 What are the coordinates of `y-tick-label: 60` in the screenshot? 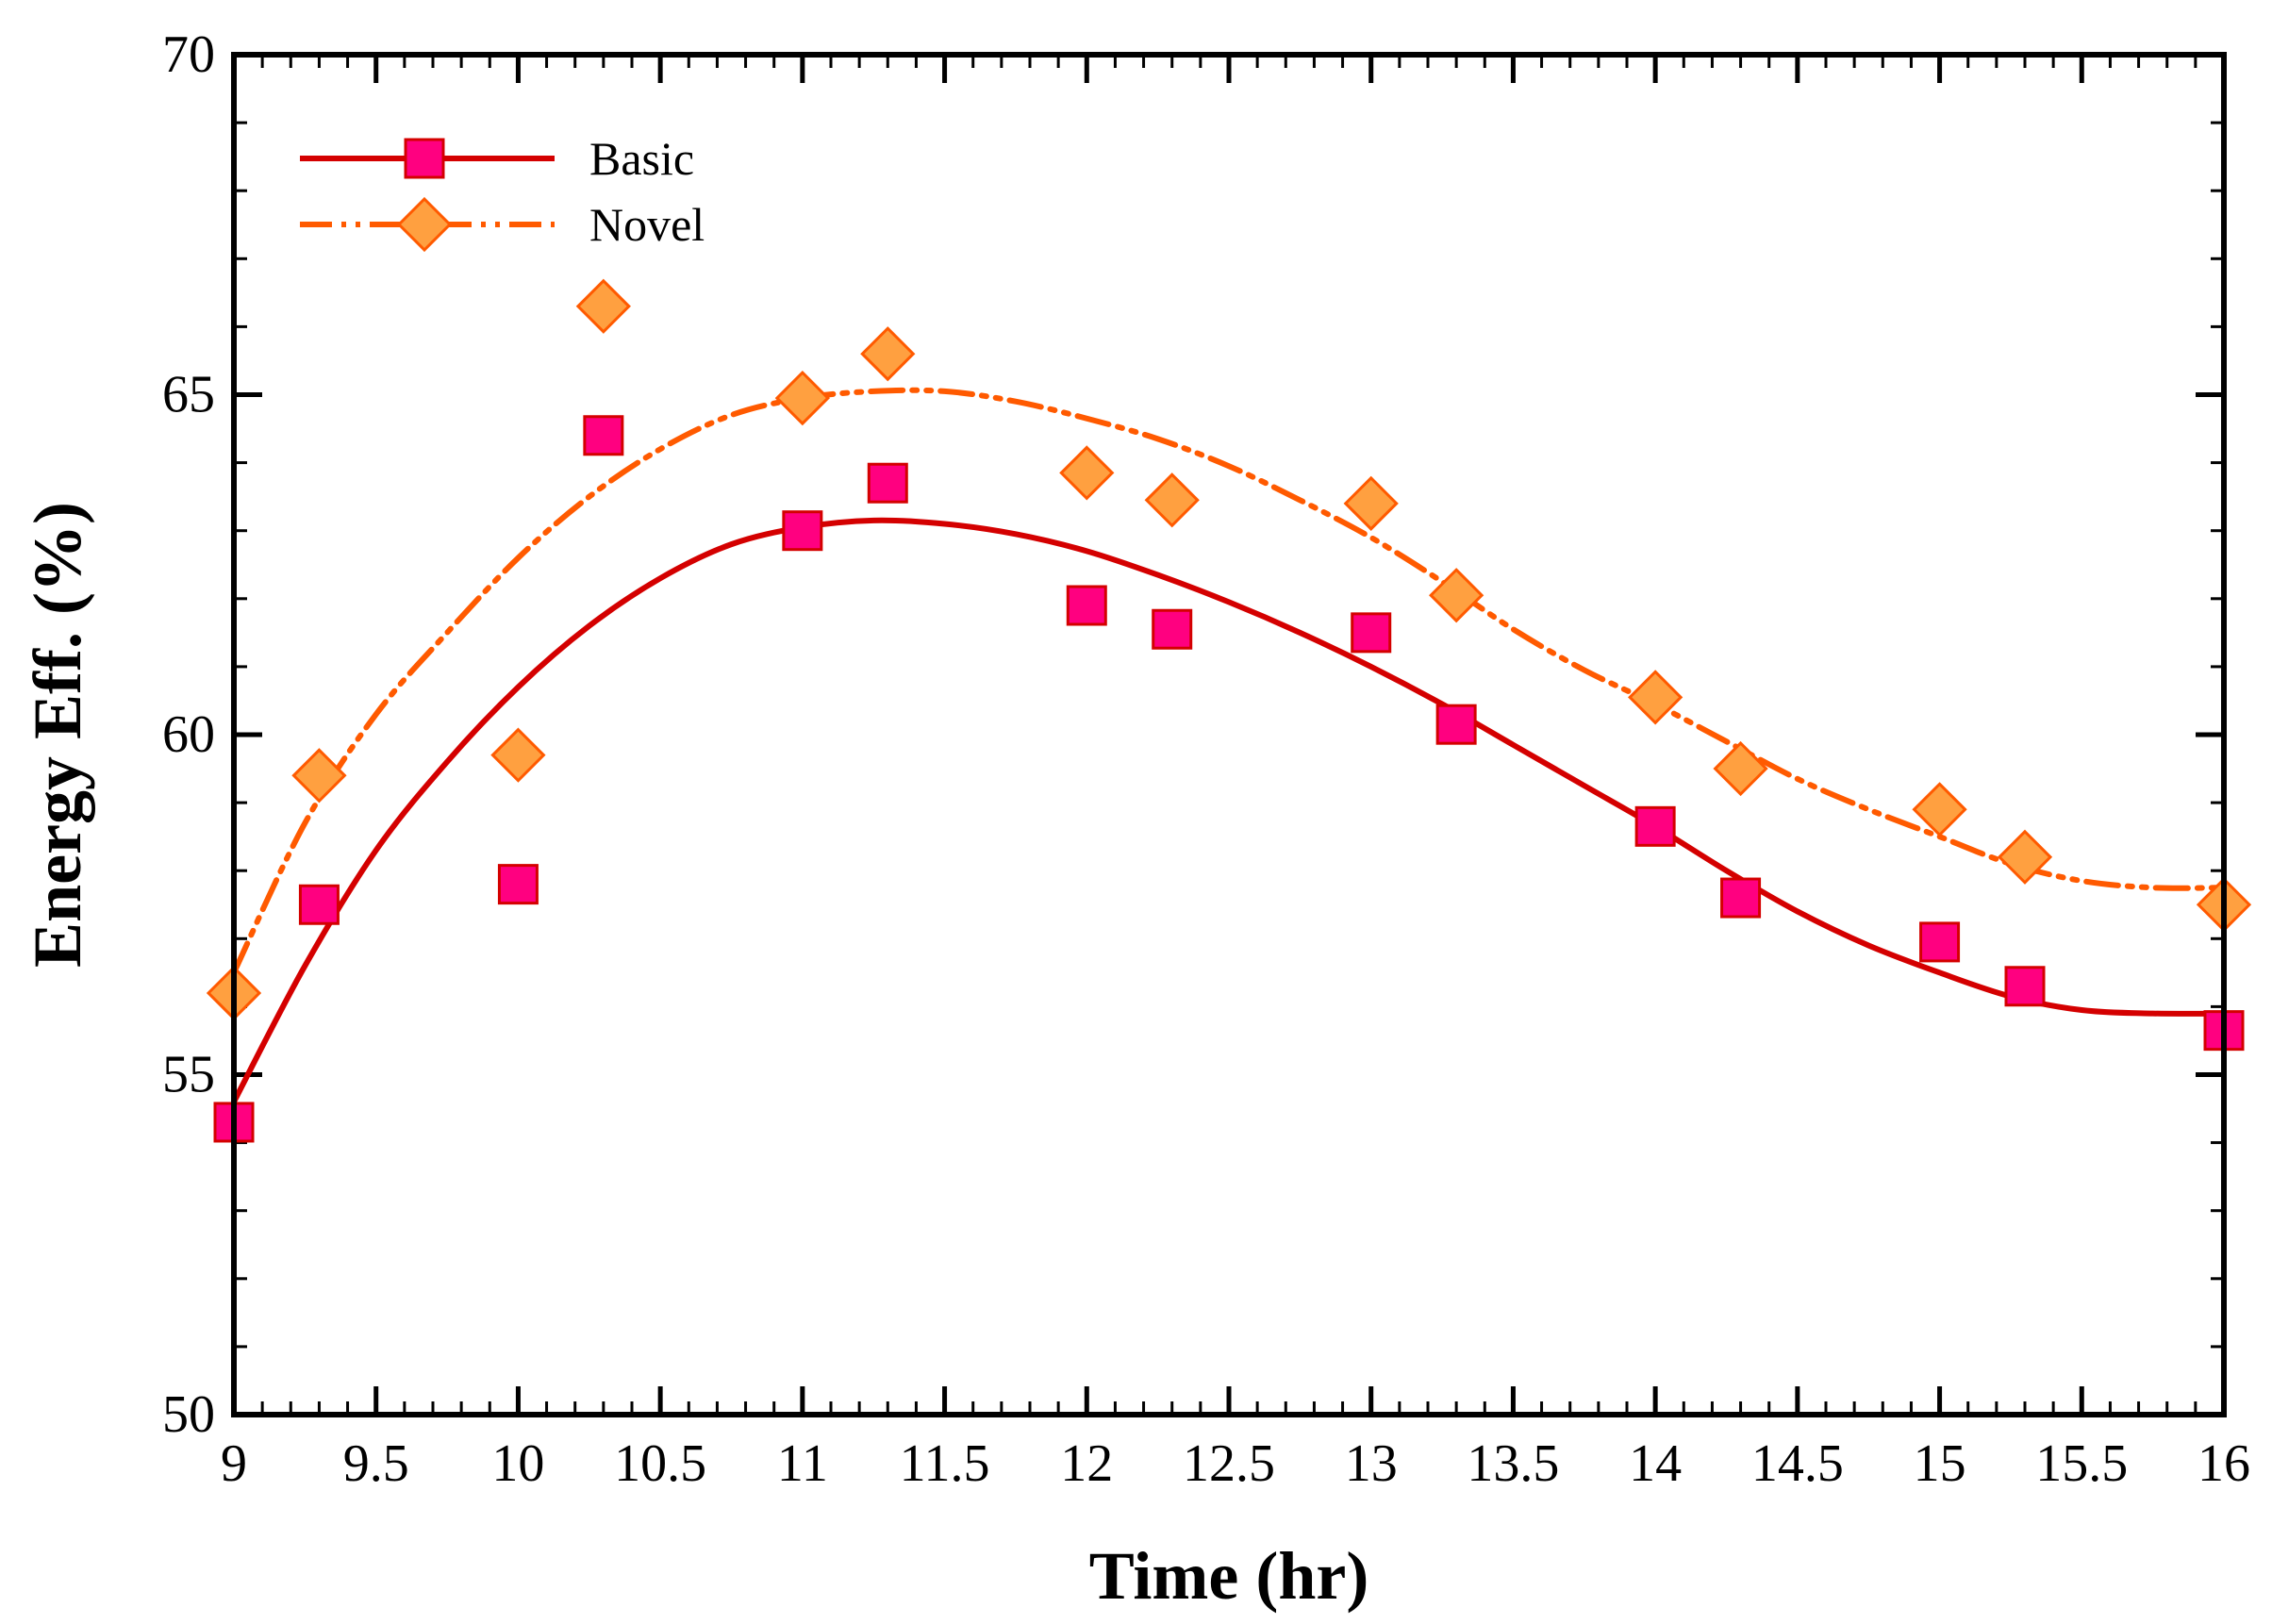 It's located at (188, 734).